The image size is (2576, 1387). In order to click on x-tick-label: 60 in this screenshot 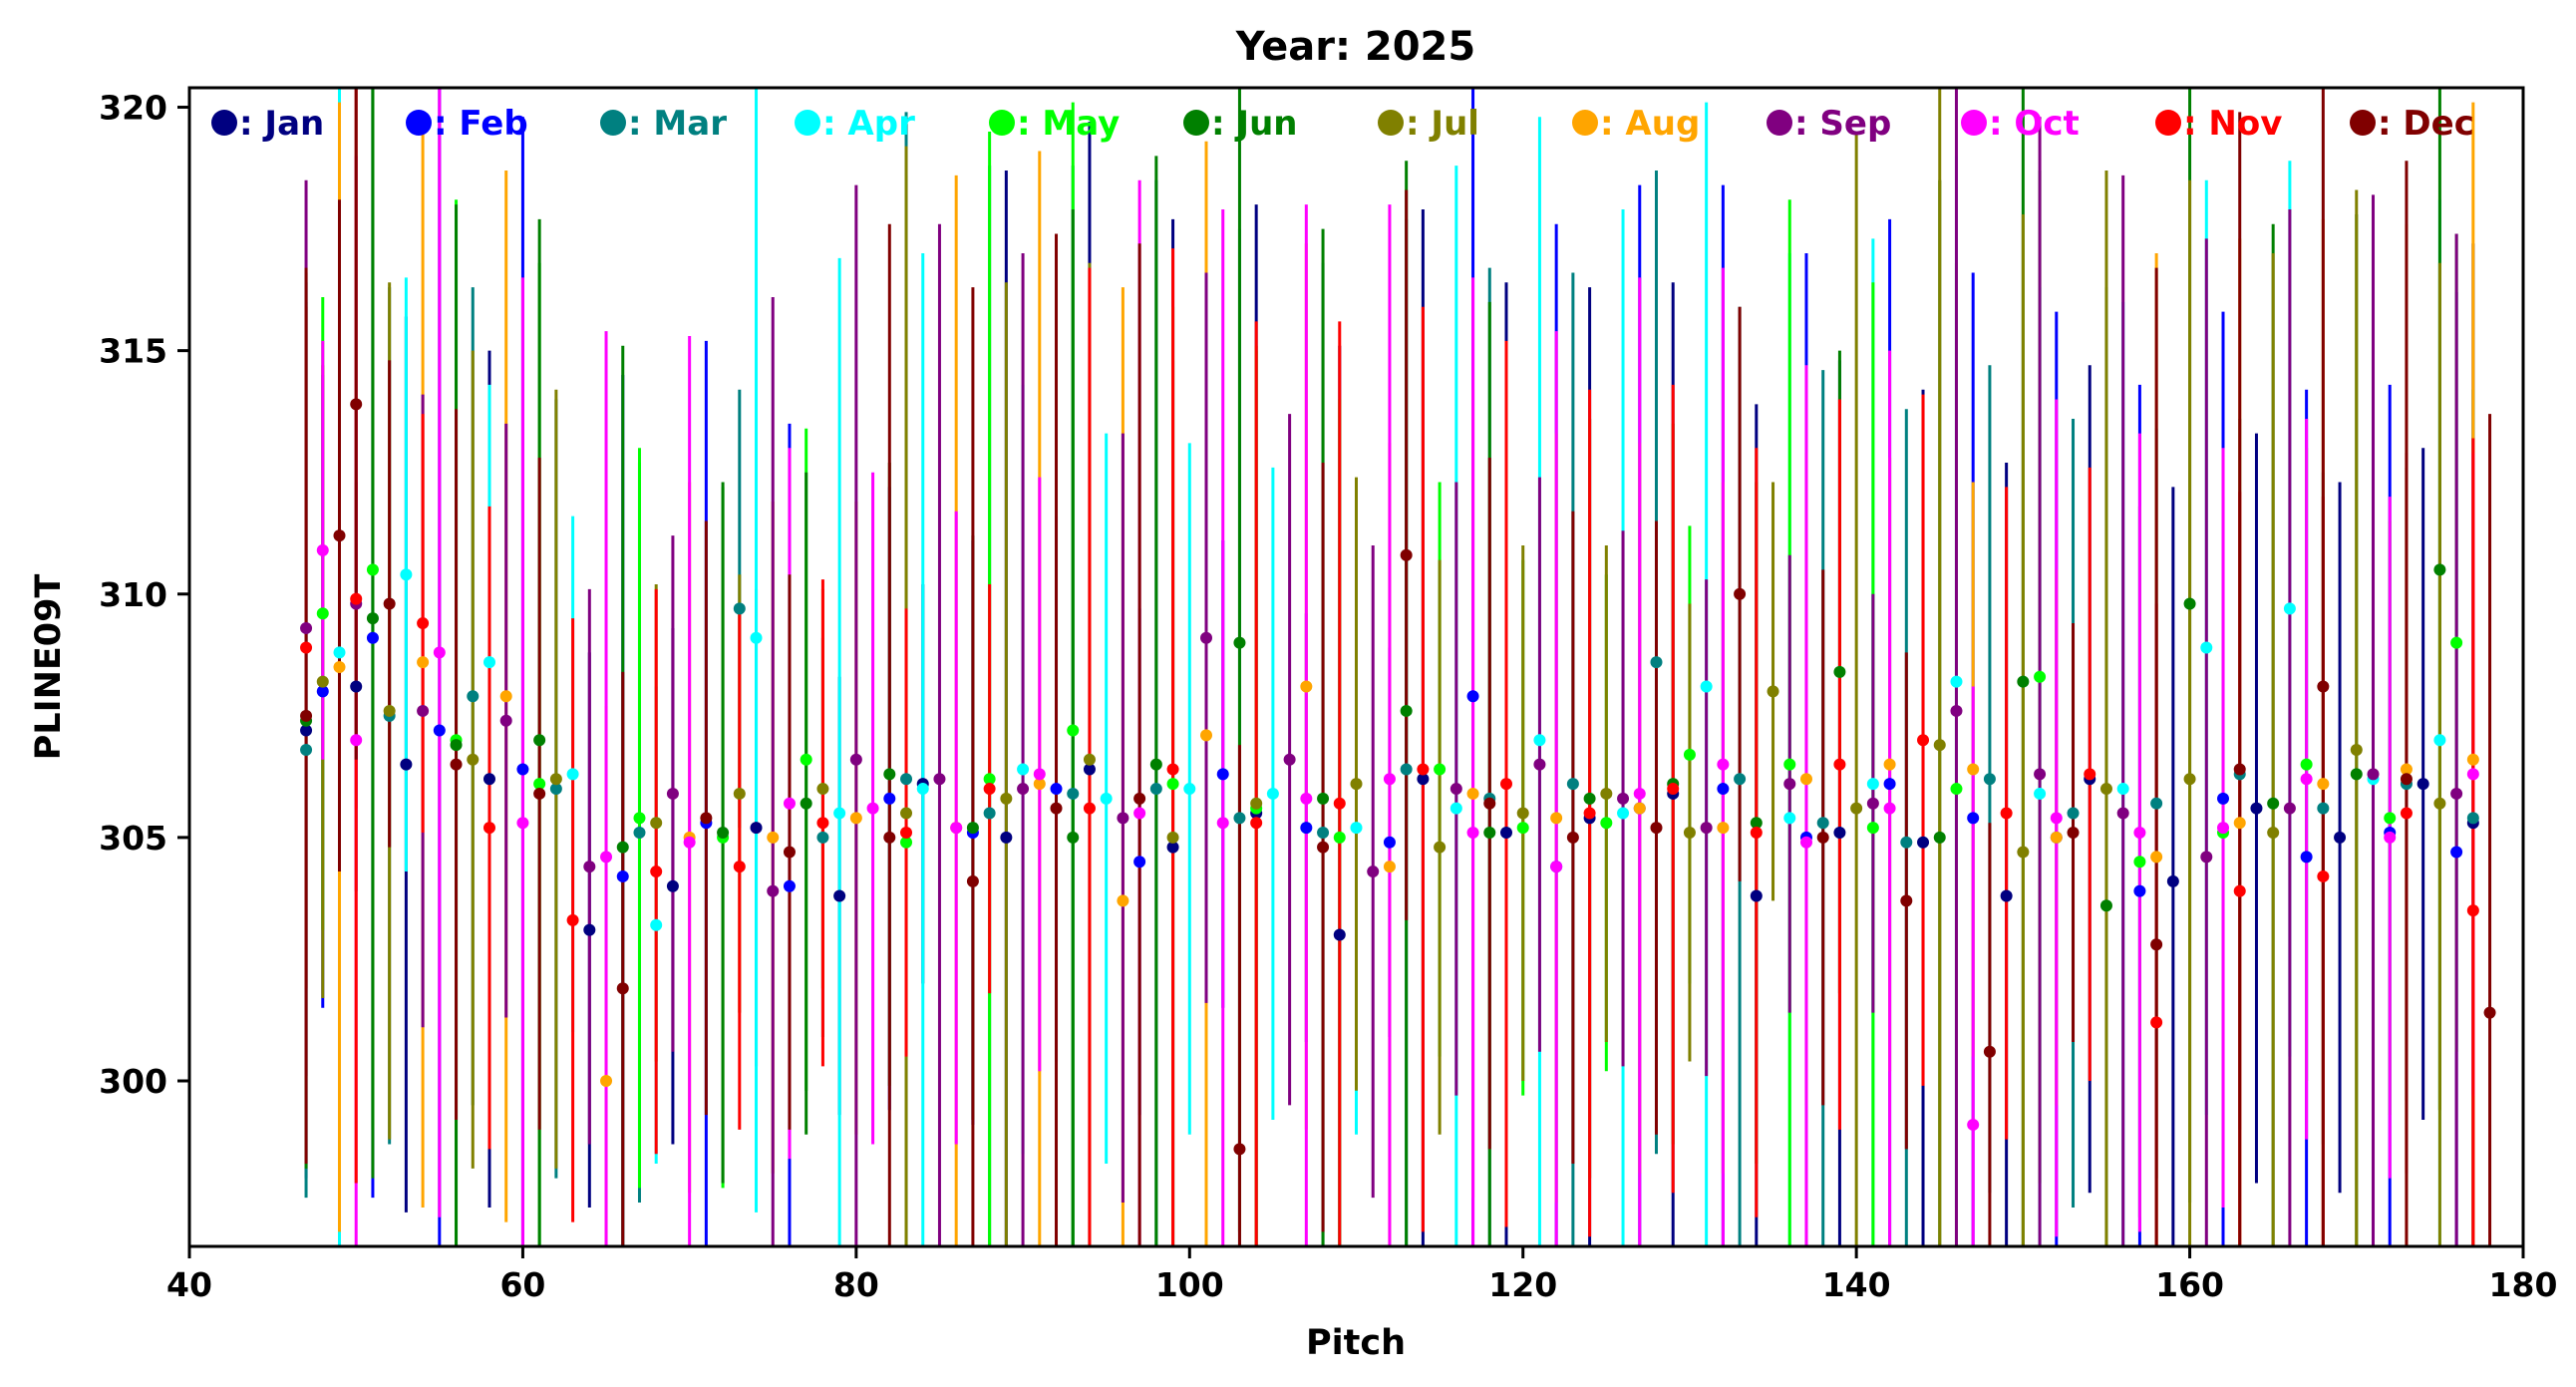, I will do `click(522, 1284)`.